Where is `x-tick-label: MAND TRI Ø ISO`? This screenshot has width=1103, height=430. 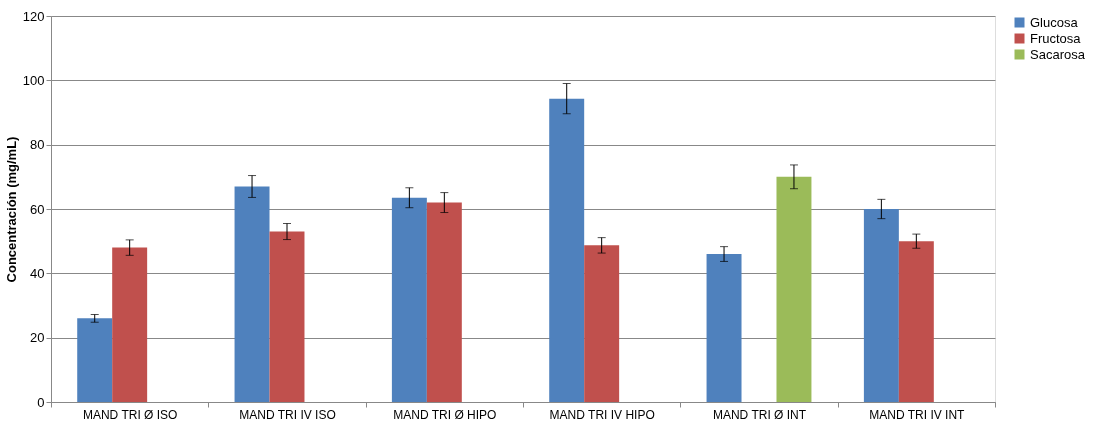
x-tick-label: MAND TRI Ø ISO is located at coordinates (130, 414).